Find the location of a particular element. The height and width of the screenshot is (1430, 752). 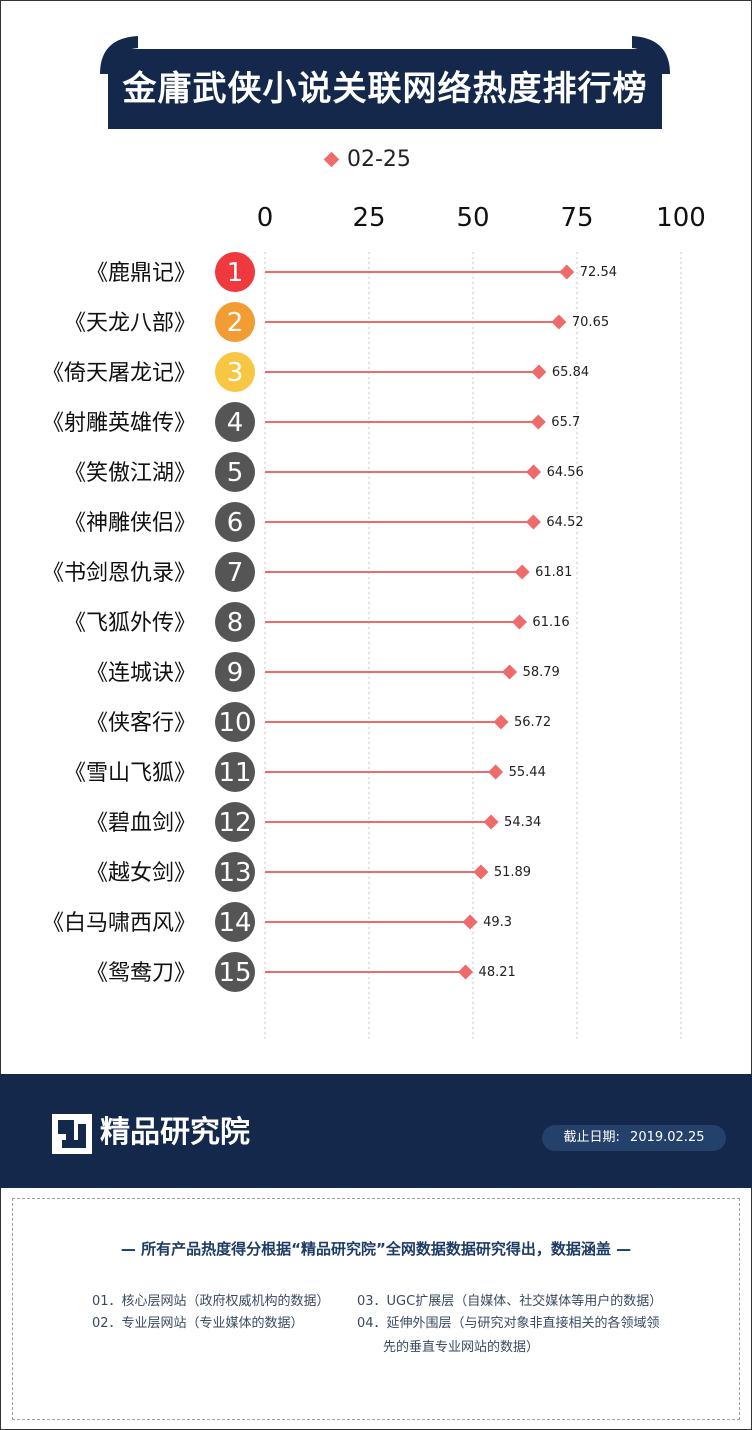

data-label: 72.54 is located at coordinates (598, 272).